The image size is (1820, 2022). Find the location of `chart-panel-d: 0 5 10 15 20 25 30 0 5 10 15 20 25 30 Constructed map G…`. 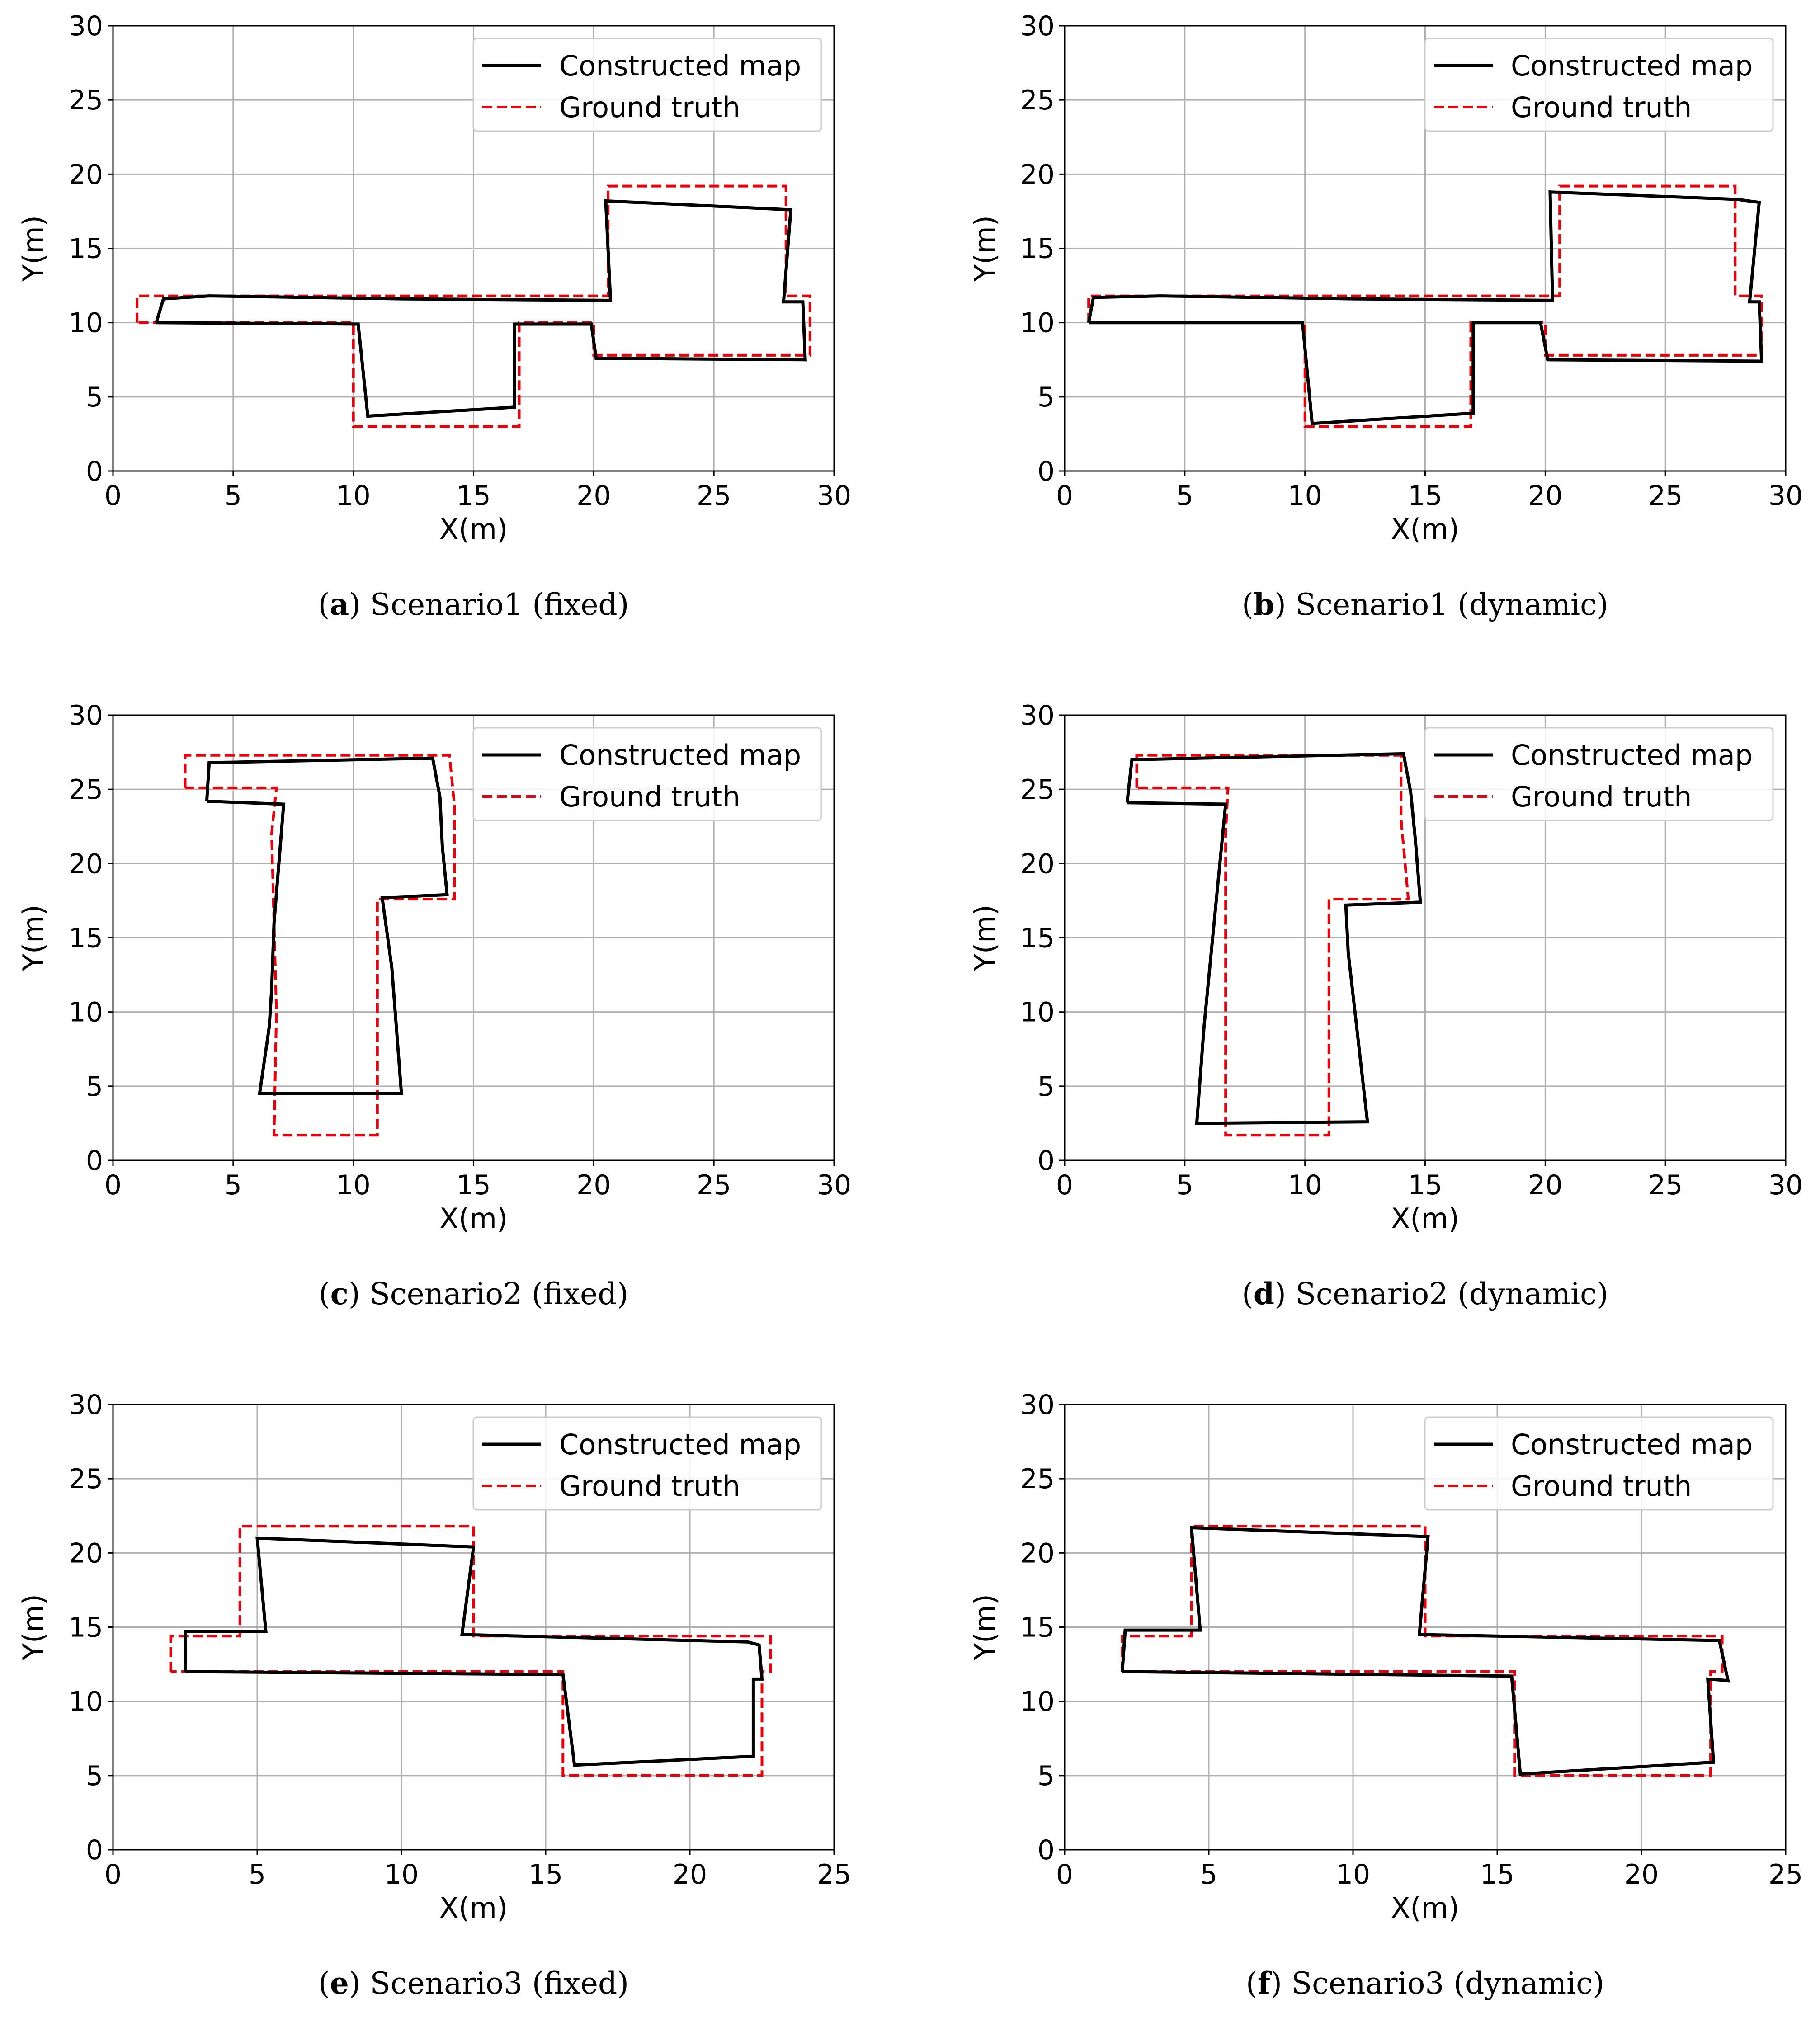

chart-panel-d: 0 5 10 15 20 25 30 0 5 10 15 20 25 30 Constructed map G… is located at coordinates (1385, 1005).